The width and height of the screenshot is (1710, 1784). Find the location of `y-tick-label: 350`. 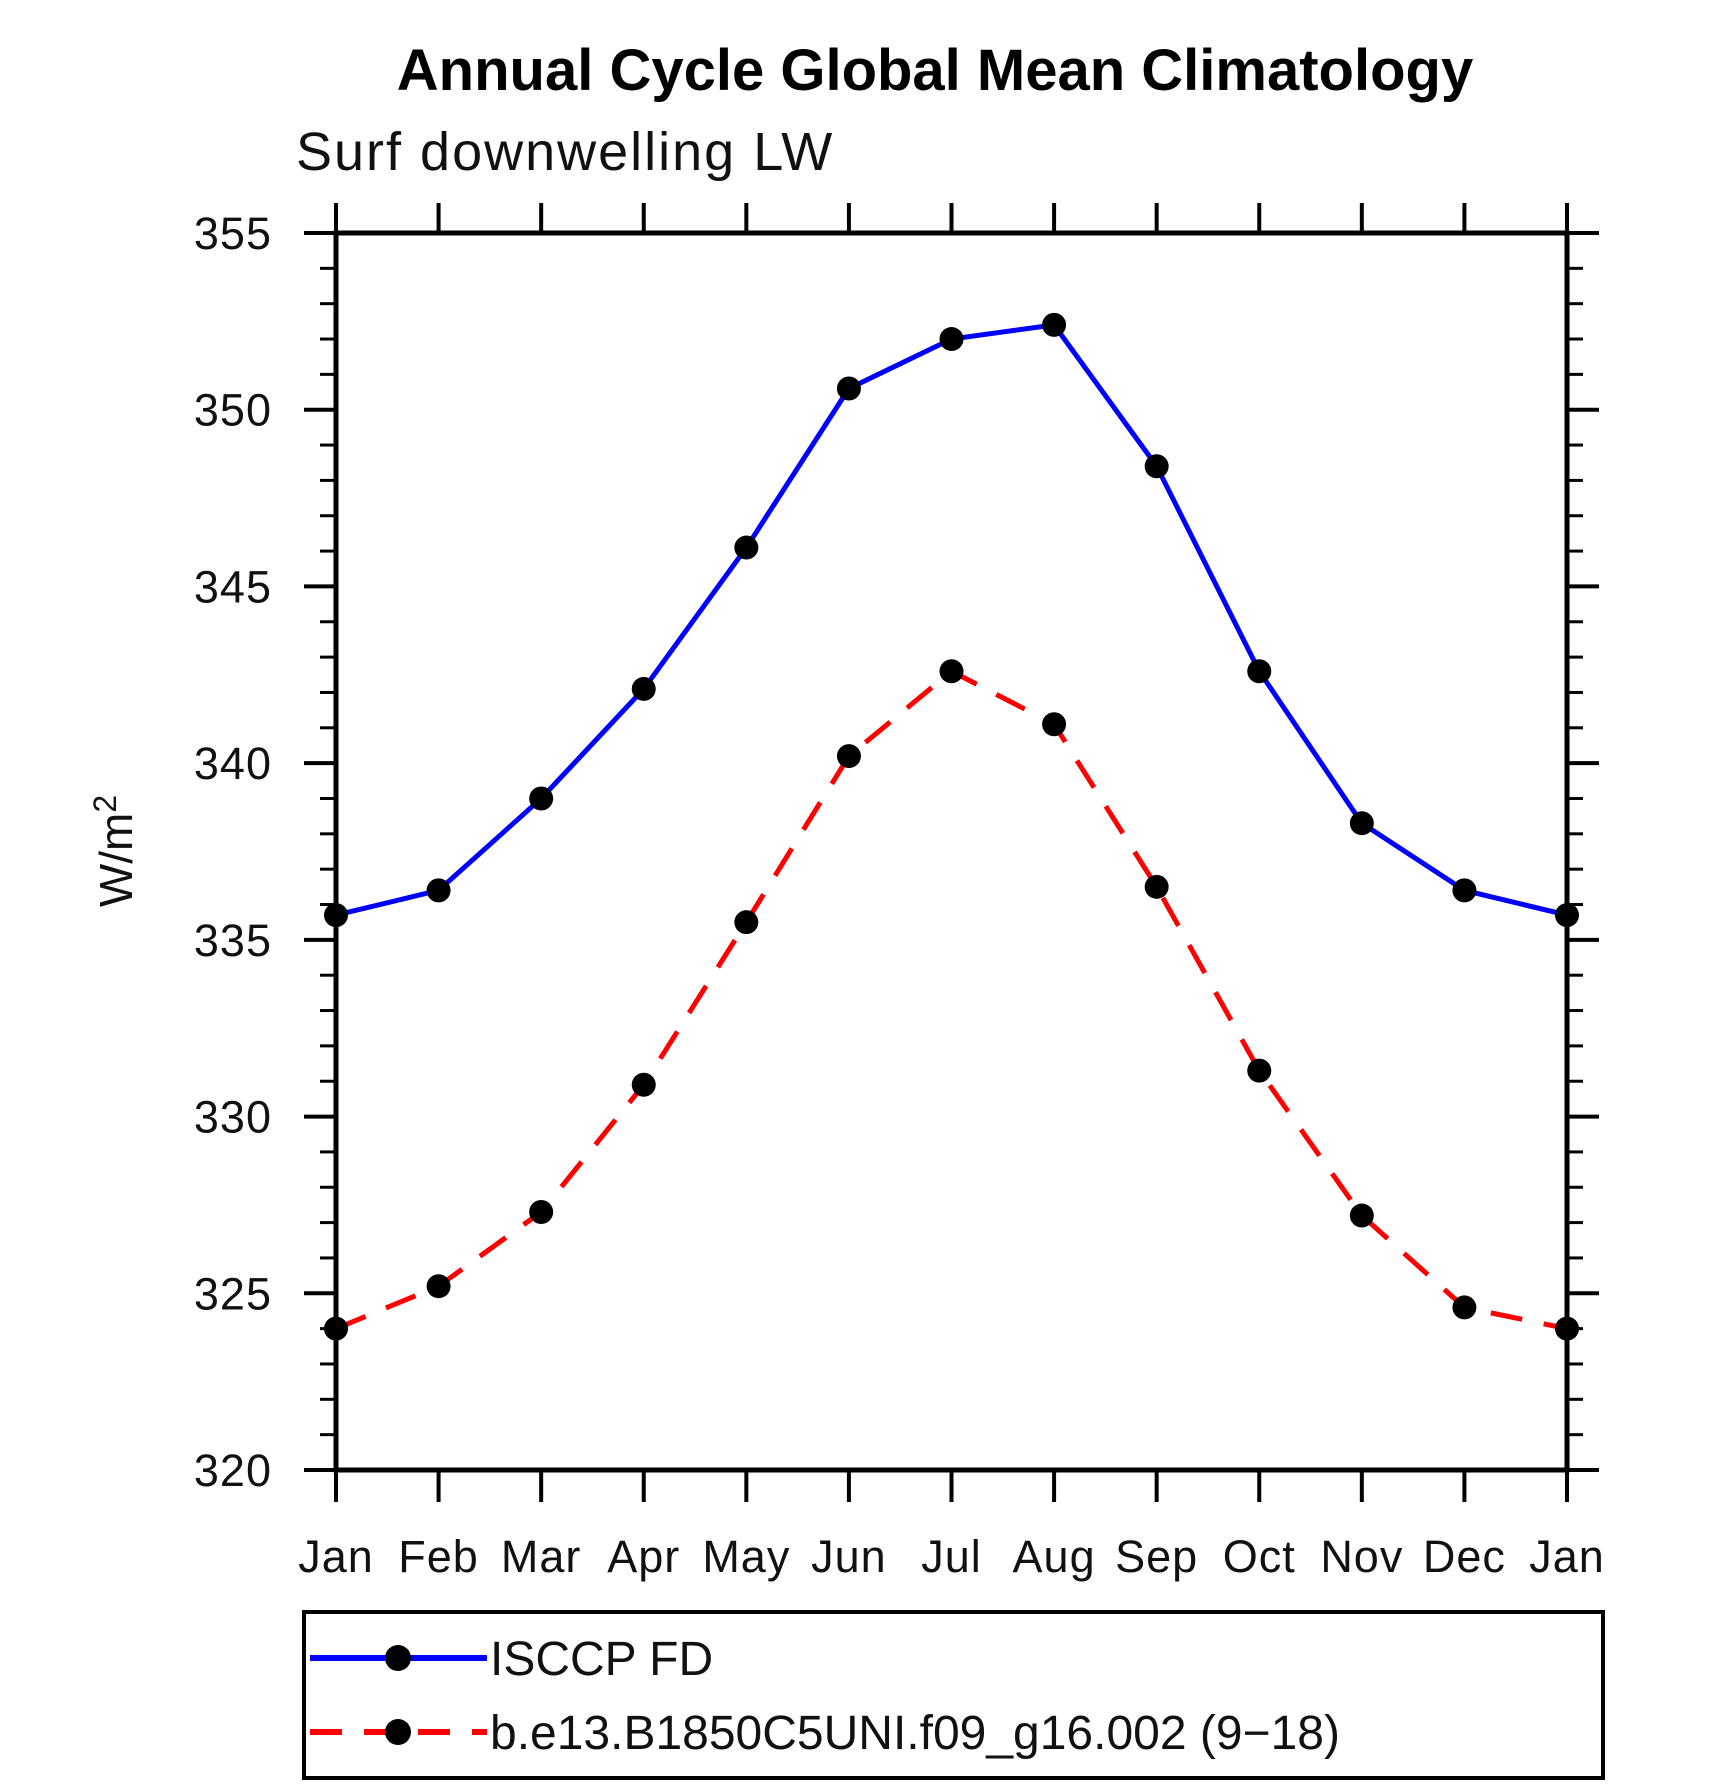

y-tick-label: 350 is located at coordinates (233, 410).